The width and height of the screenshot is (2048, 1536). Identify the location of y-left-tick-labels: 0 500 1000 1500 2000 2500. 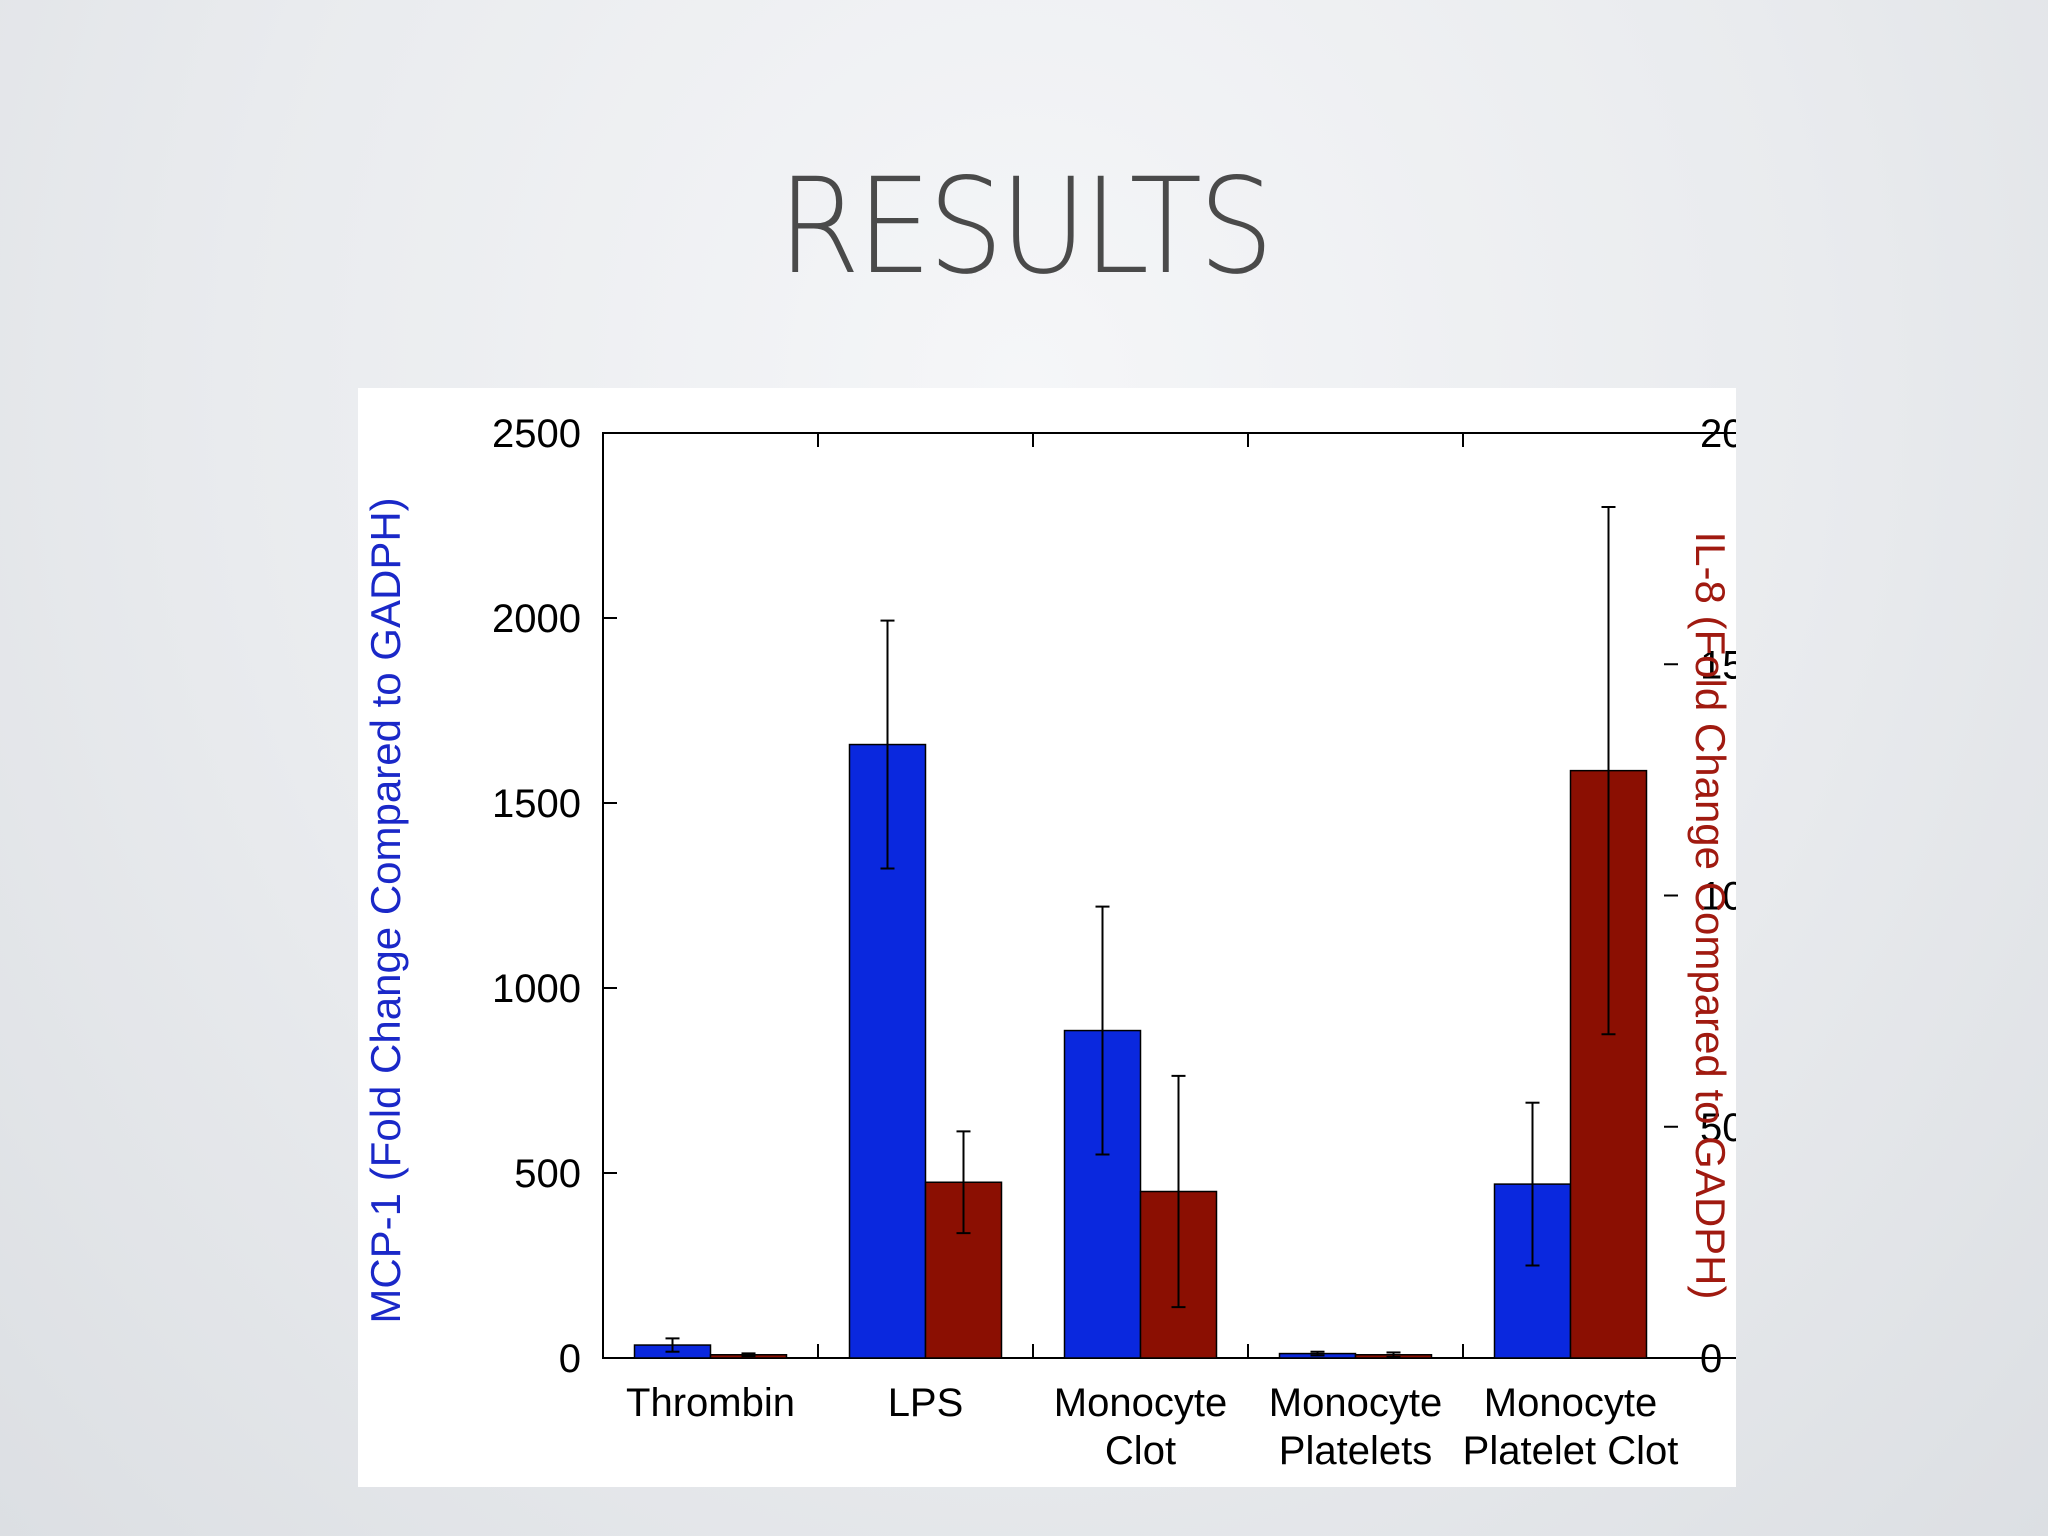
(536, 896).